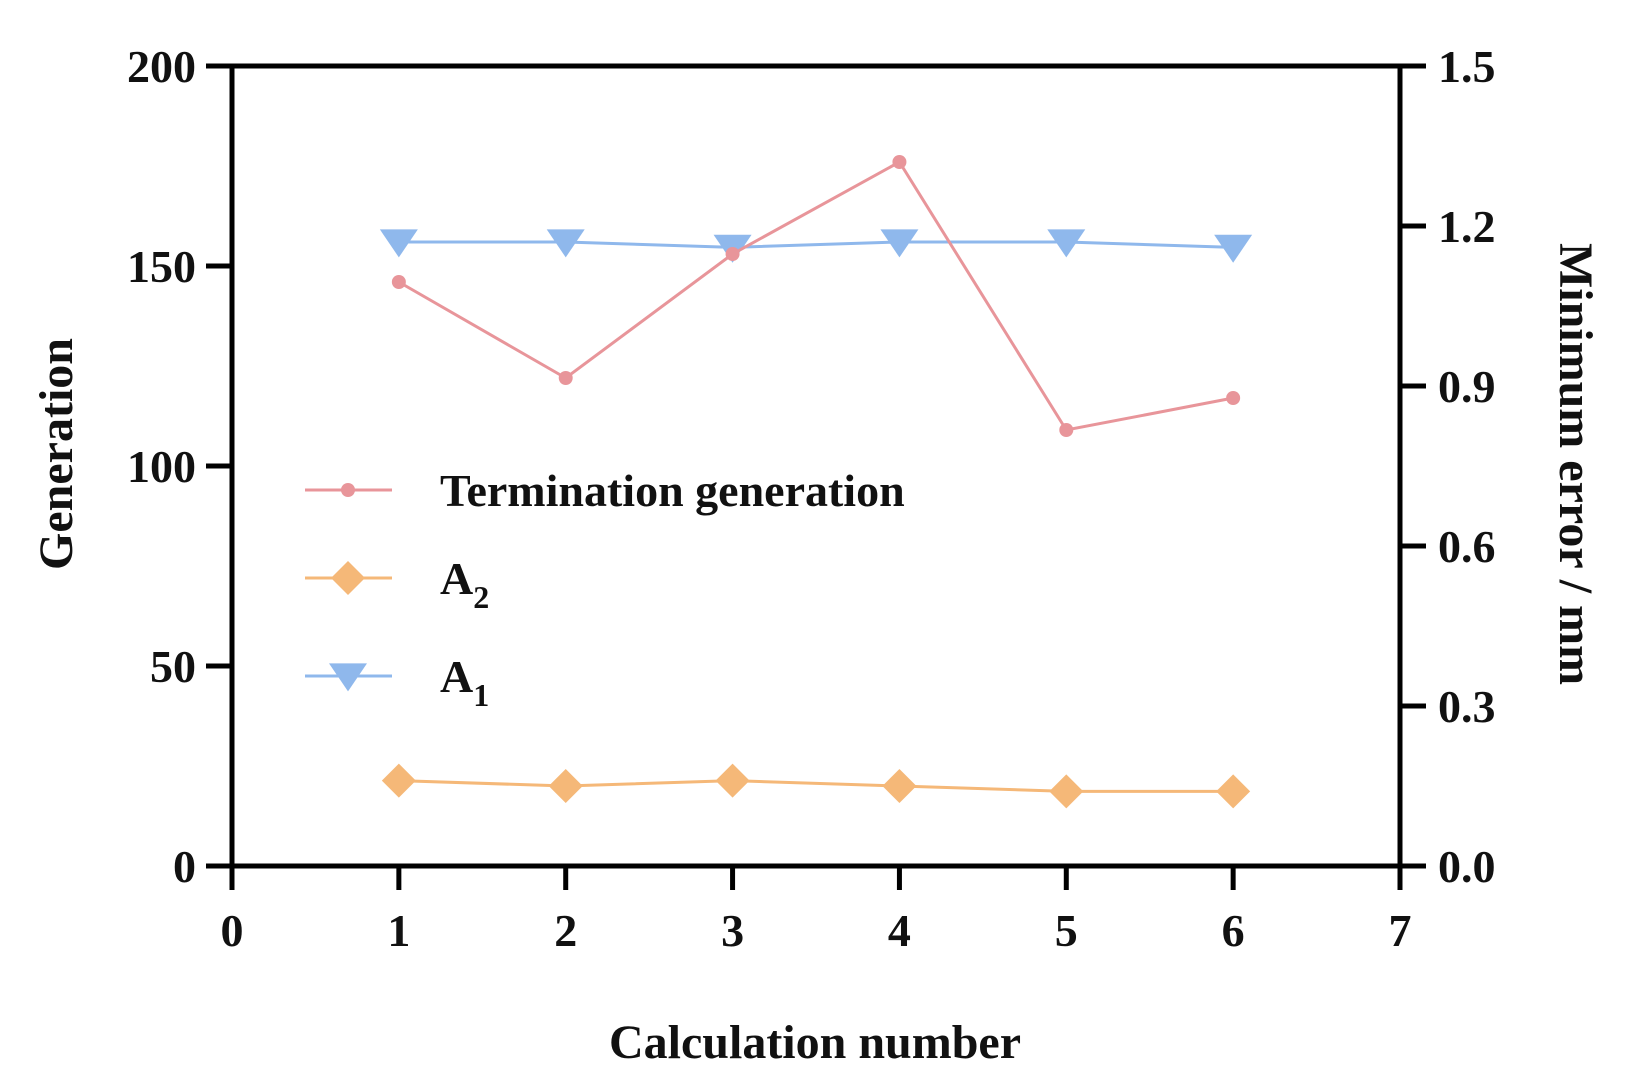 This screenshot has width=1627, height=1090. Describe the element at coordinates (1467, 866) in the screenshot. I see `y-right-tick-label: 0.0` at that location.